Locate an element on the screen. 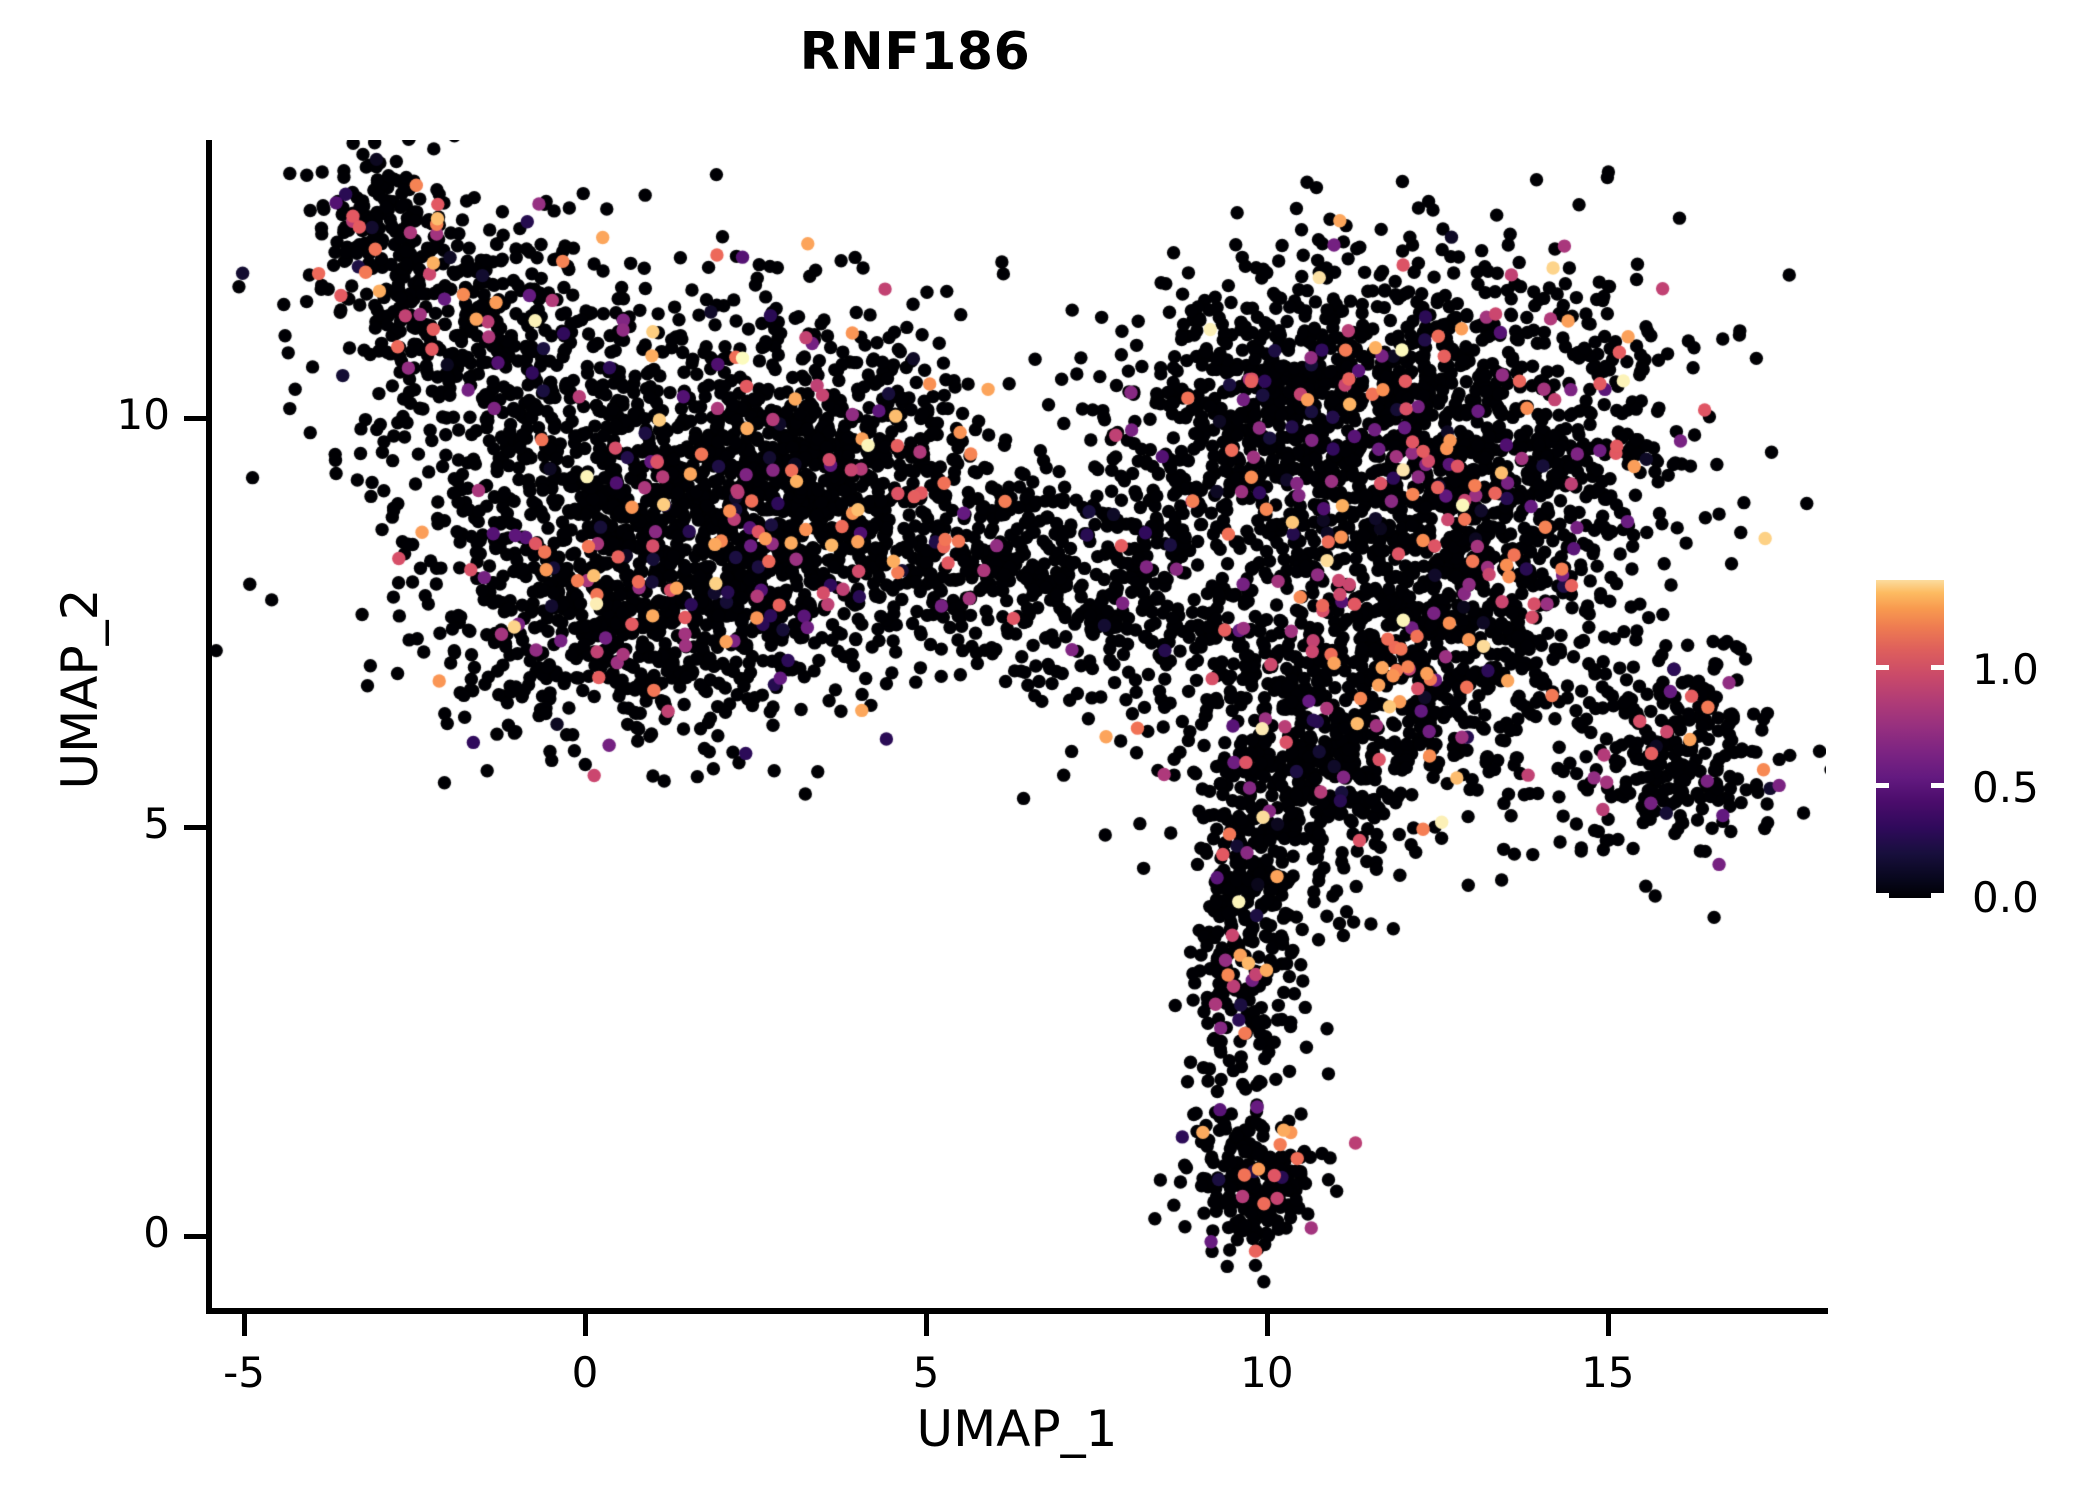  colorbar-label-low: 0.0 is located at coordinates (2005, 897).